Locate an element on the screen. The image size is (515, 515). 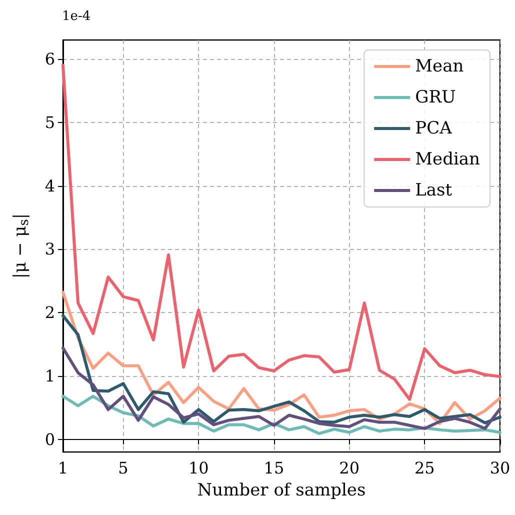
y-tick-label: 6 is located at coordinates (49, 59).